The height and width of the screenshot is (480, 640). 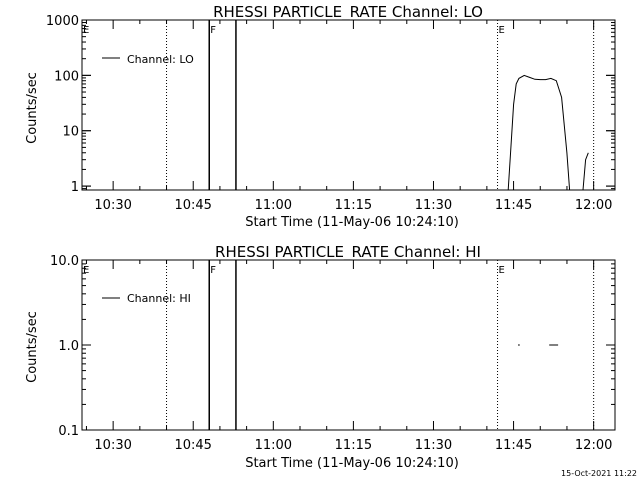 I want to click on legend-label: Channel: HI, so click(x=159, y=298).